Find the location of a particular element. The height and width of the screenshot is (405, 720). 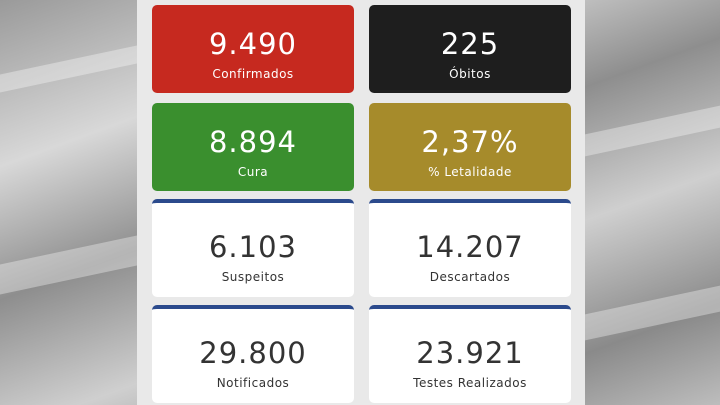

card: 225 Óbitos is located at coordinates (470, 49).